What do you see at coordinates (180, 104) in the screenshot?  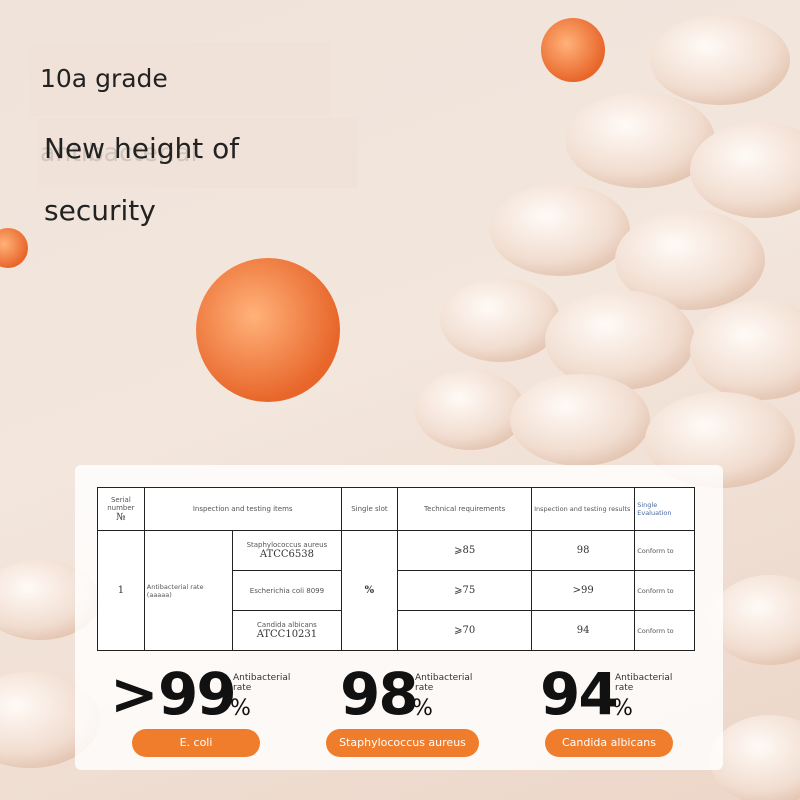 I see `title: 10a grade antibacterial` at bounding box center [180, 104].